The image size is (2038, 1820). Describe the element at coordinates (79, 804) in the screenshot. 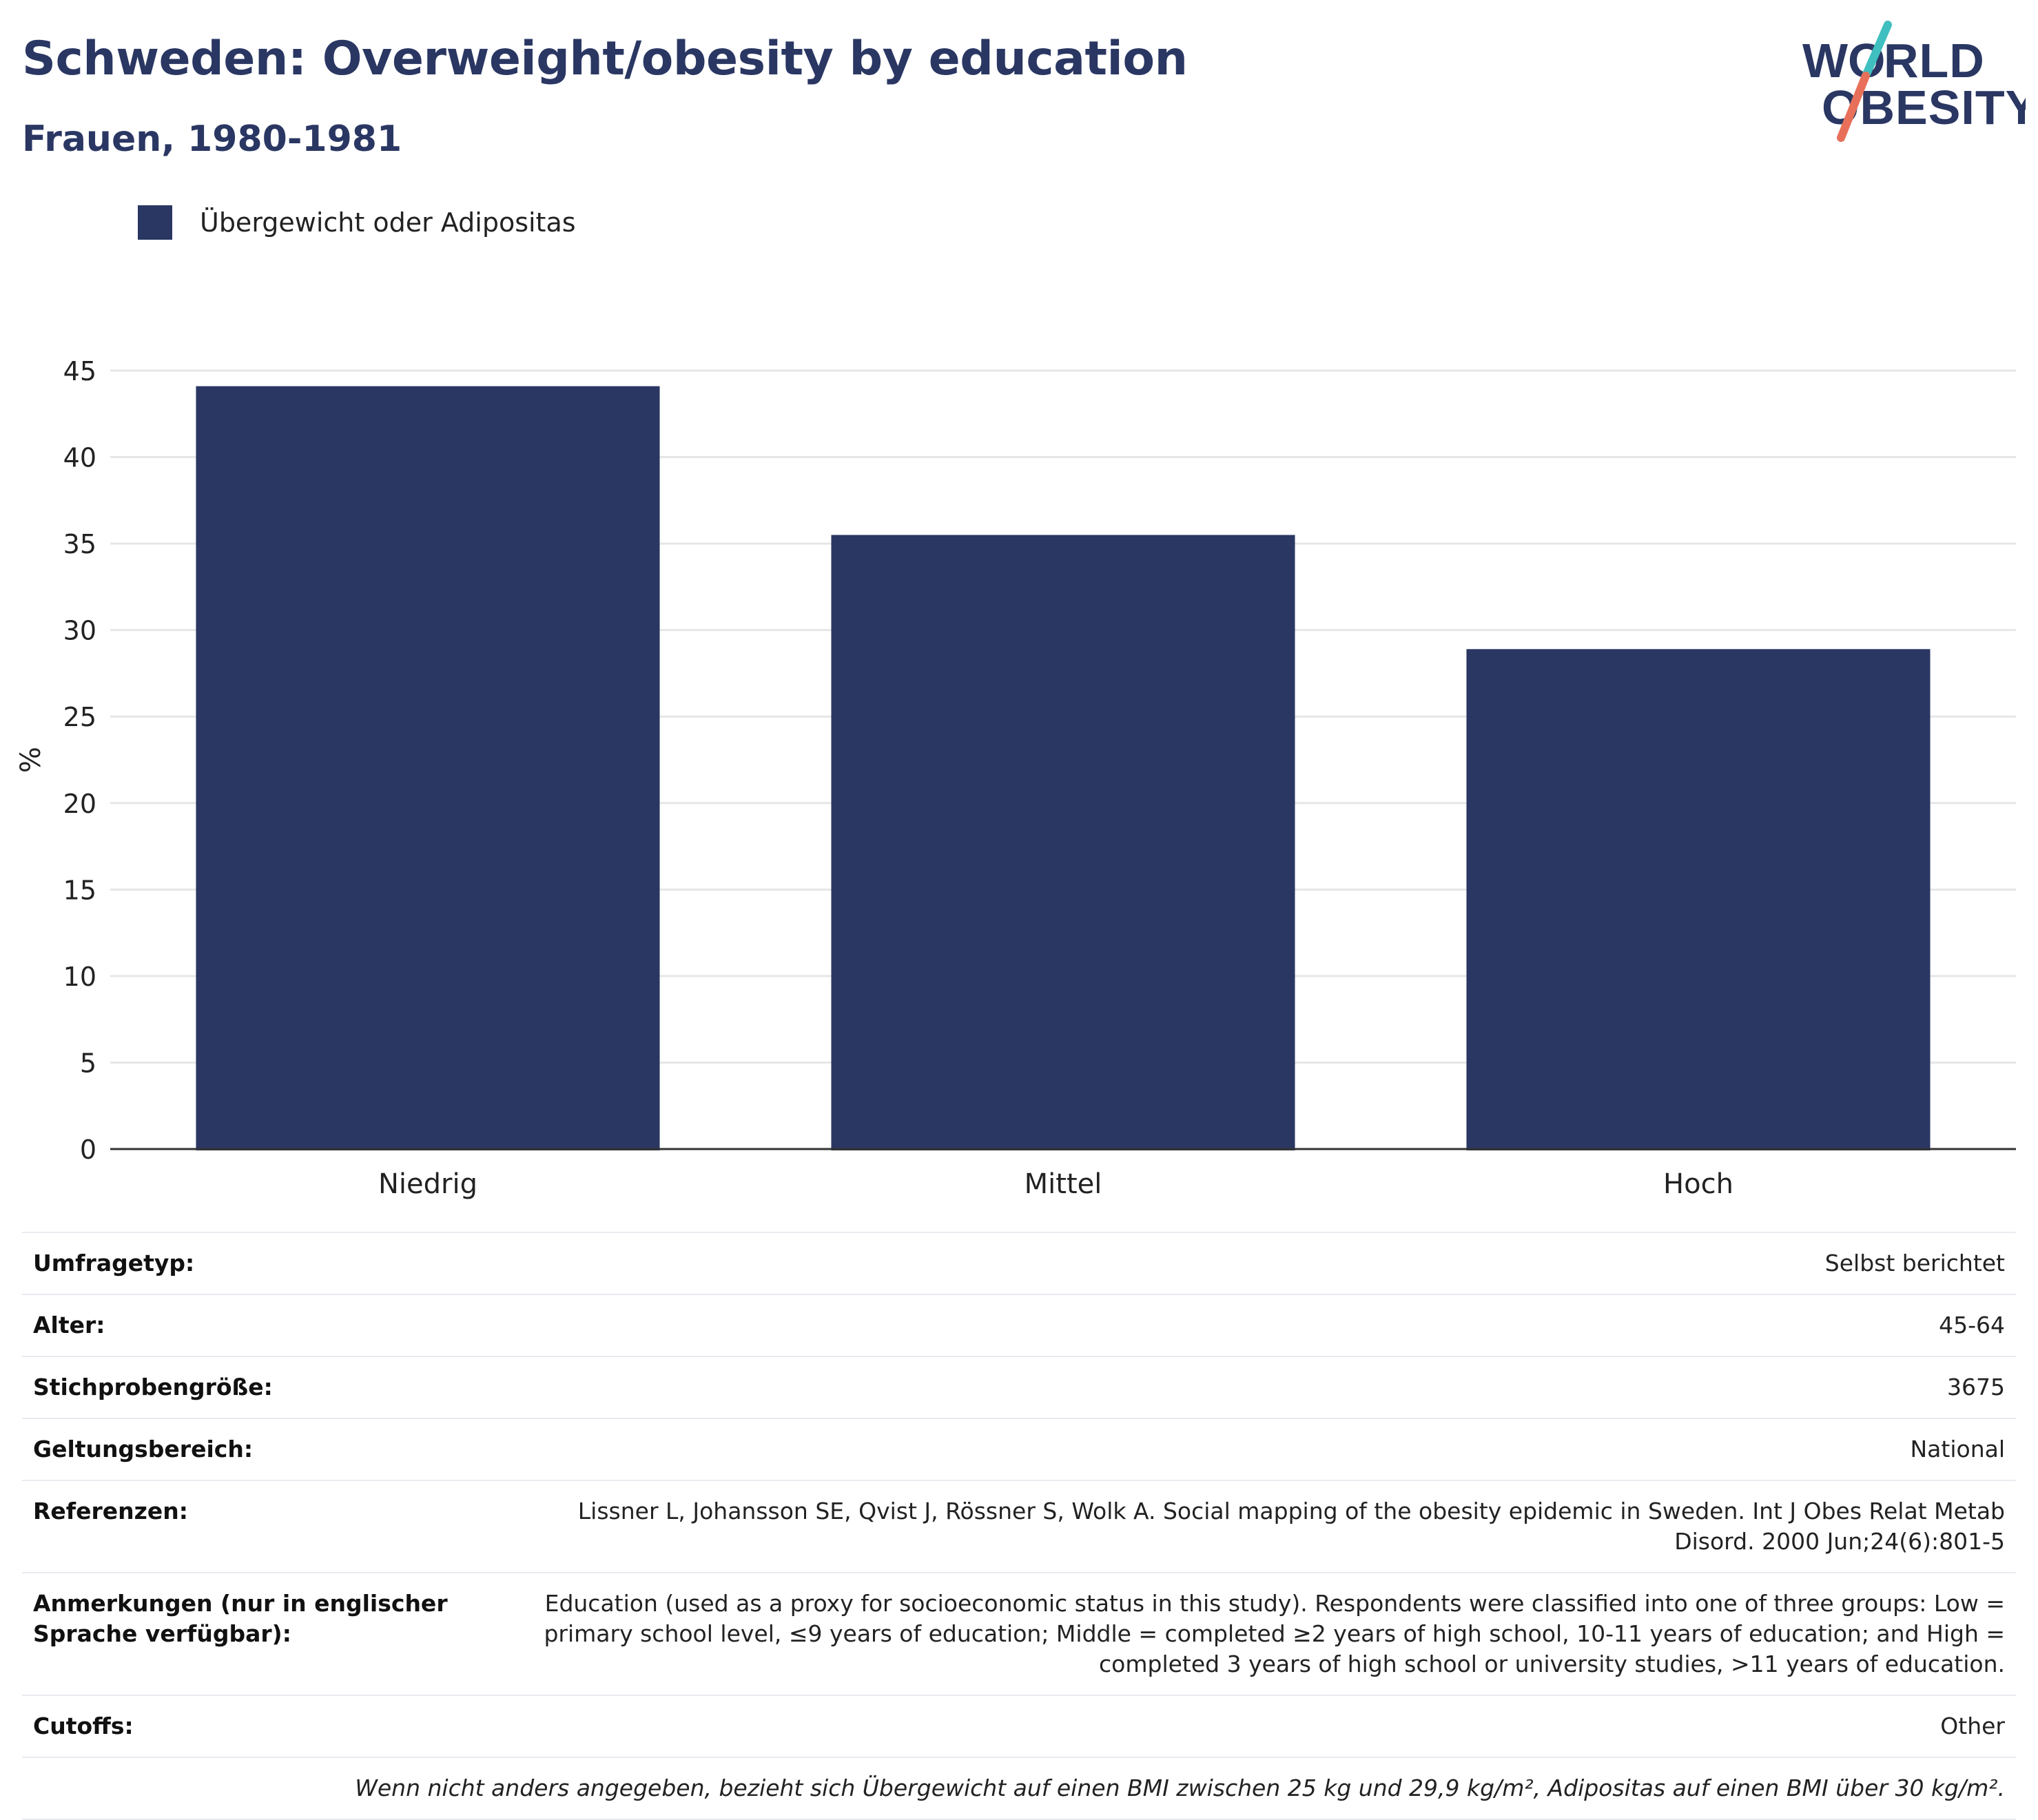

I see `y-tick-label: 20` at that location.